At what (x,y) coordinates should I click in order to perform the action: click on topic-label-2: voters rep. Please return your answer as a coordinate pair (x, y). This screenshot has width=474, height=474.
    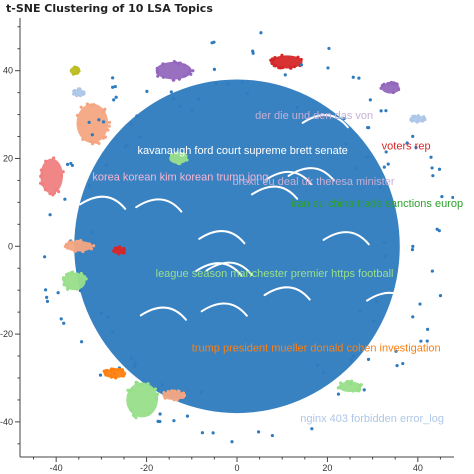
    Looking at the image, I should click on (406, 147).